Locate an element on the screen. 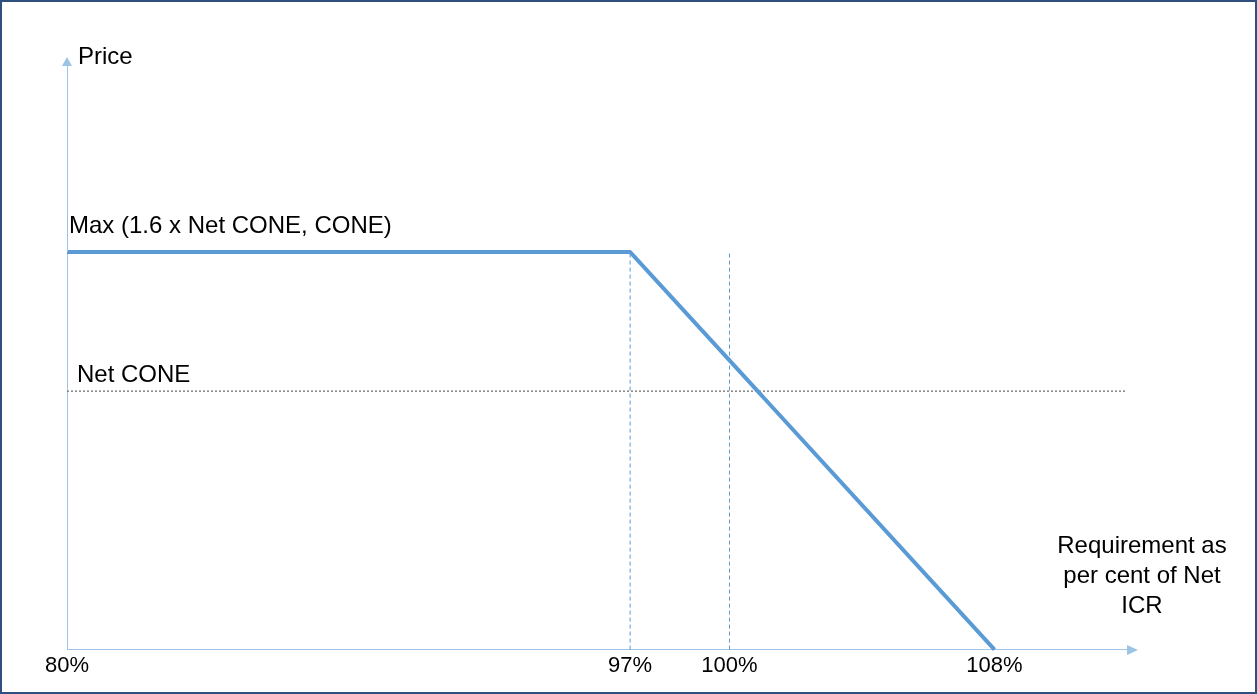  x-tick-label: 97% is located at coordinates (630, 664).